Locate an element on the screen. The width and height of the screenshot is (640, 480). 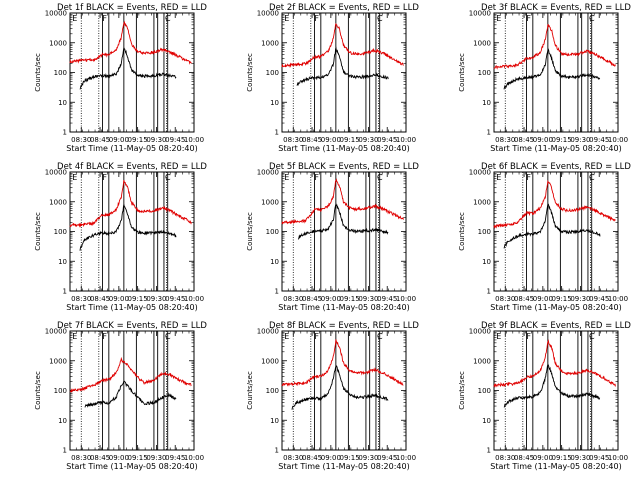
y-tick-label: 10000 is located at coordinates (480, 14).